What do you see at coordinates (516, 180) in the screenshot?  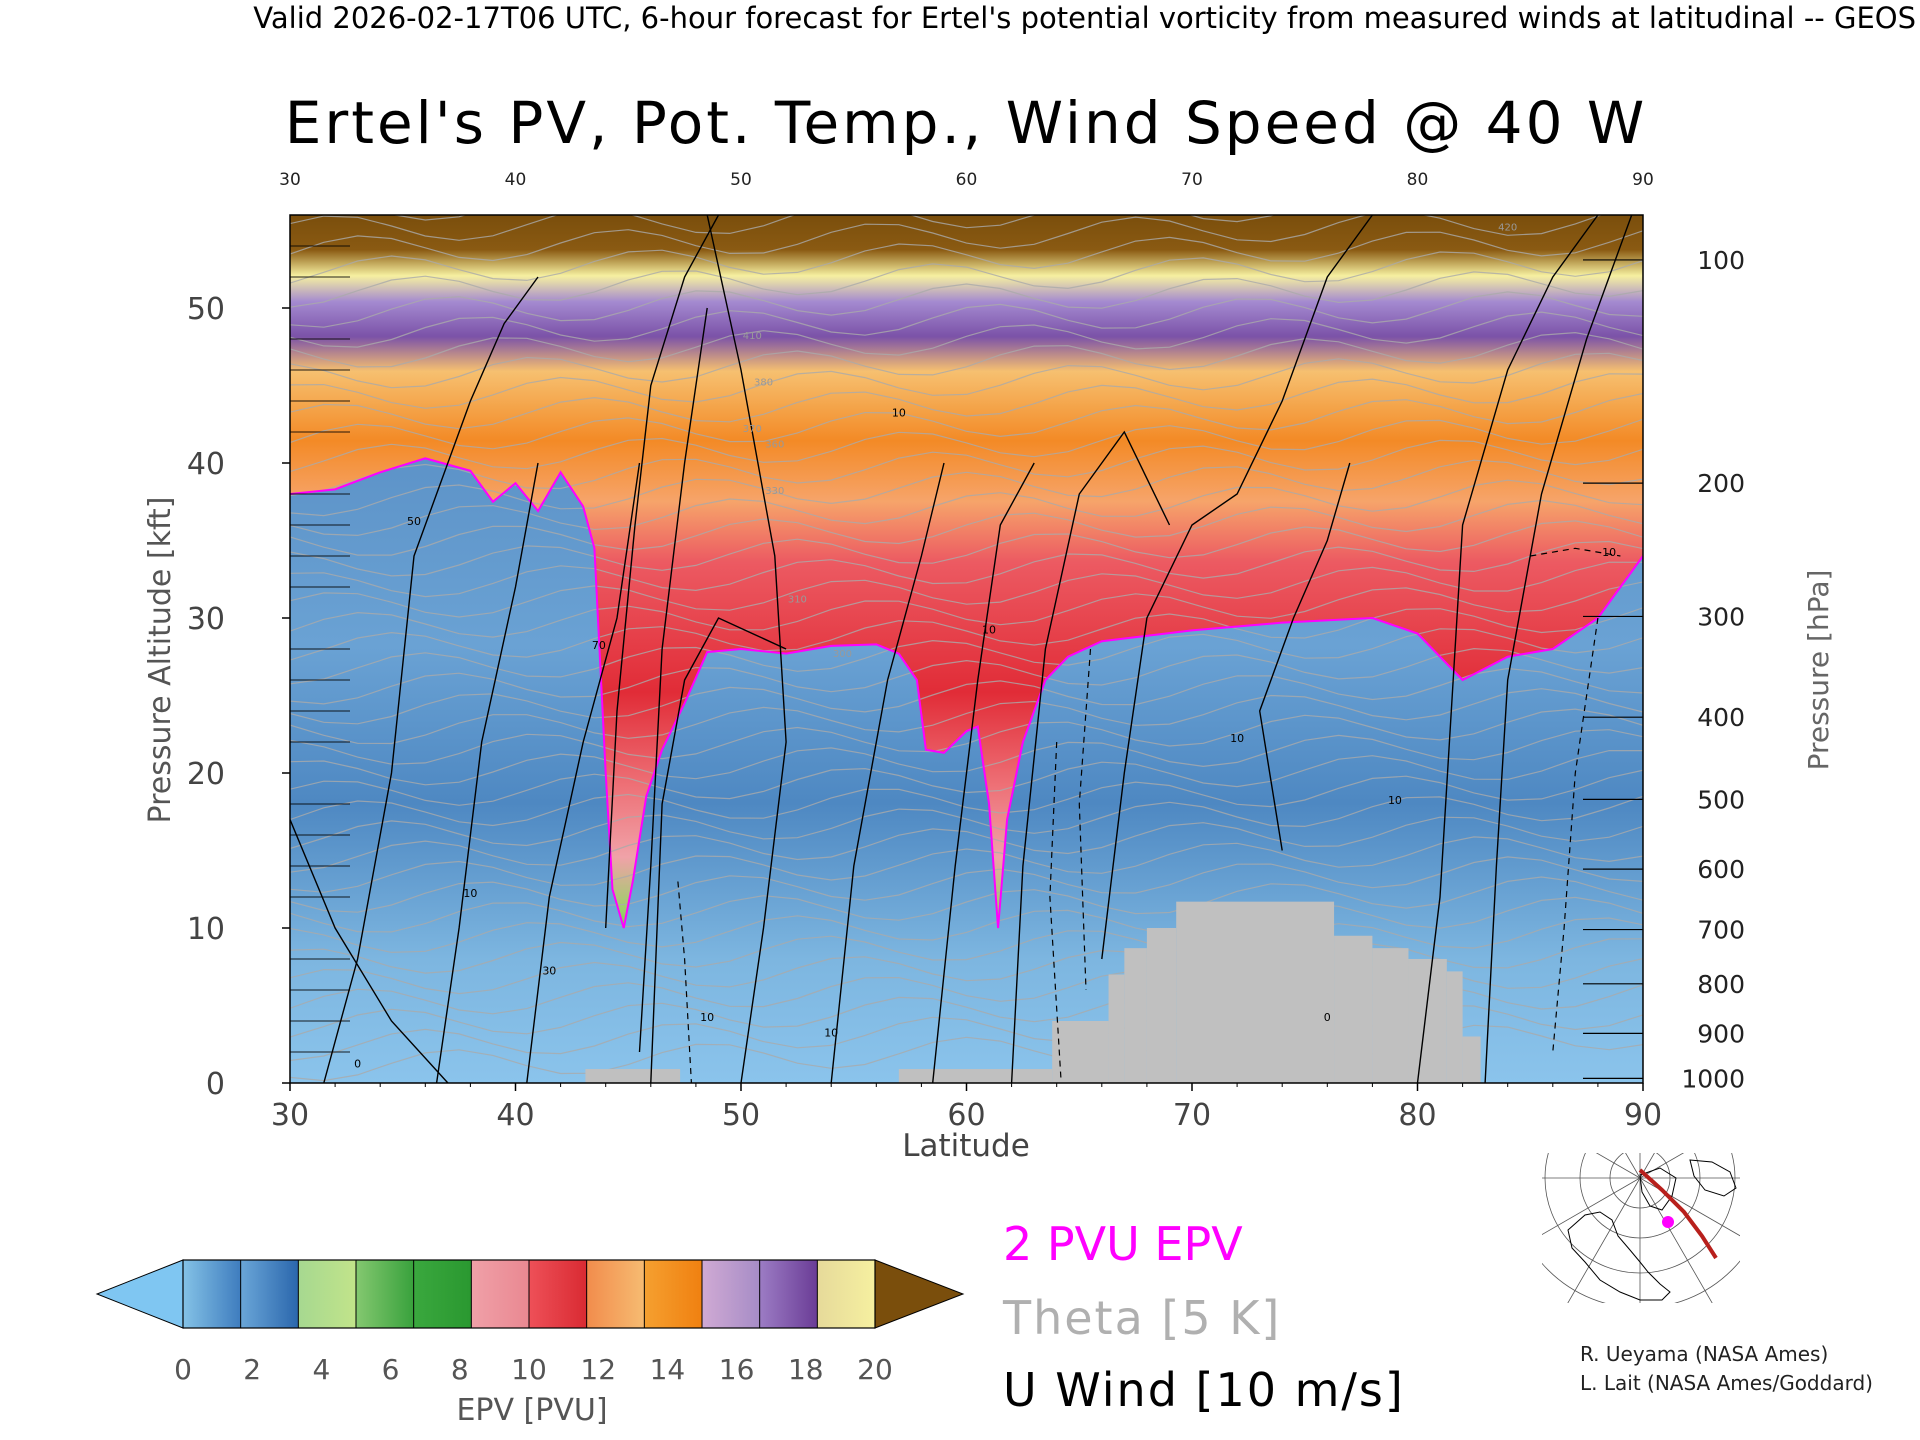 I see `x-top-tick-label: 40` at bounding box center [516, 180].